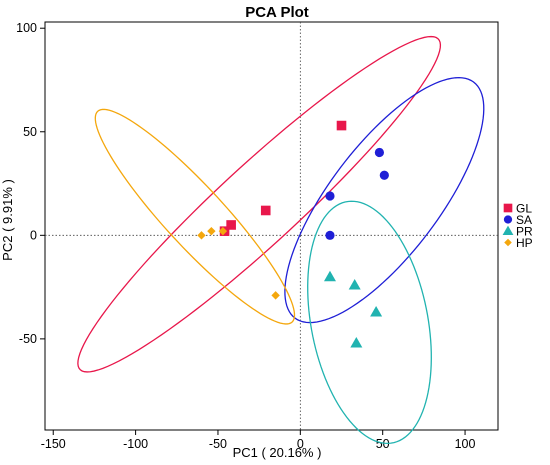 Image resolution: width=550 pixels, height=465 pixels. Describe the element at coordinates (218, 444) in the screenshot. I see `x-tick-label: -50` at that location.